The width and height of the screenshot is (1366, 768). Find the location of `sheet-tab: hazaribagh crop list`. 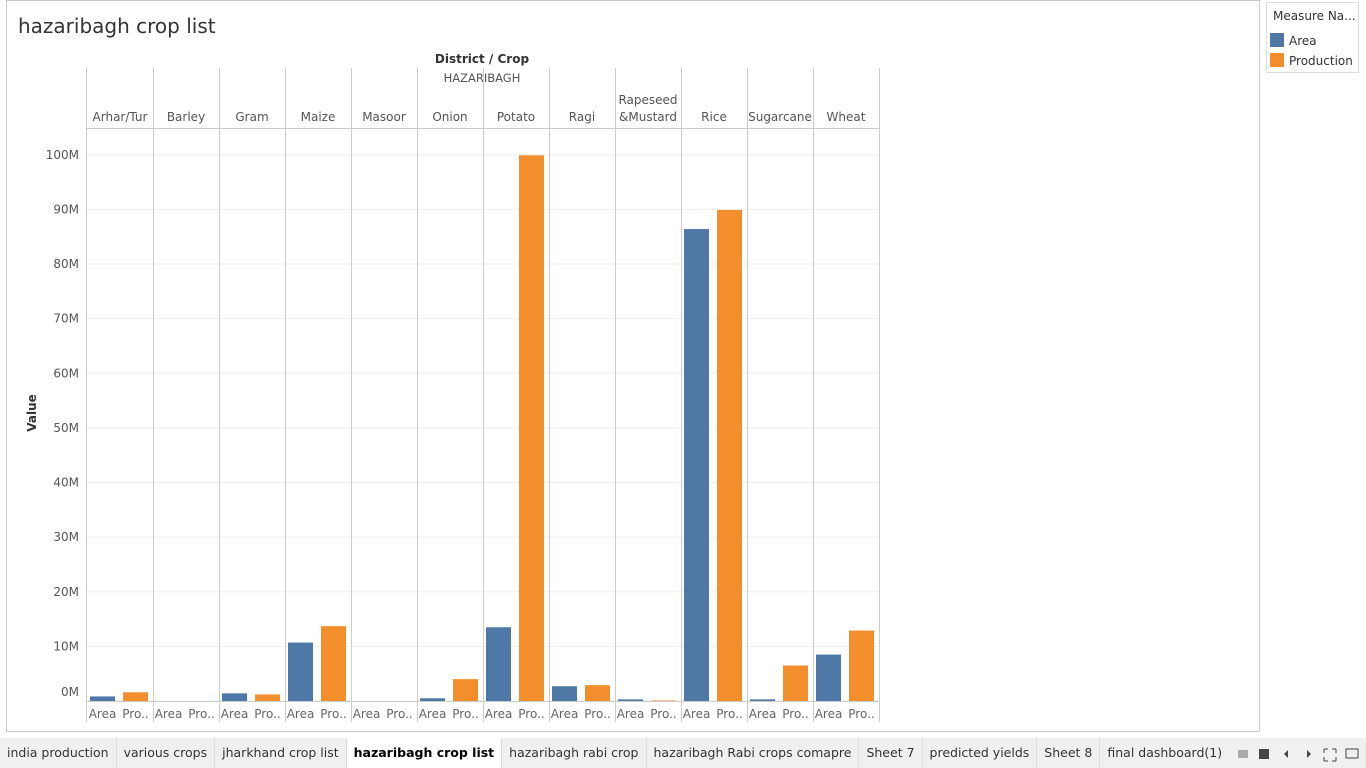

sheet-tab: hazaribagh crop list is located at coordinates (424, 753).